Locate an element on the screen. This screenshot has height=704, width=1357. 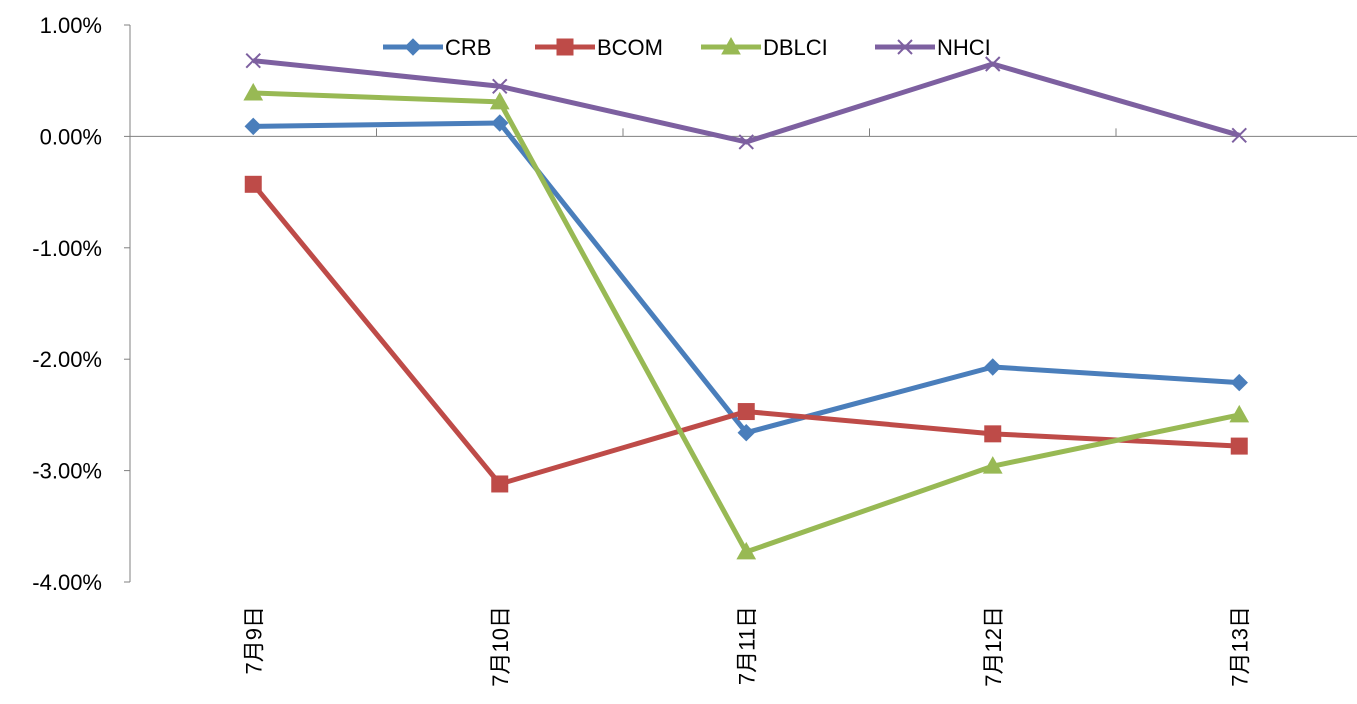
series-nhci is located at coordinates (746, 101).